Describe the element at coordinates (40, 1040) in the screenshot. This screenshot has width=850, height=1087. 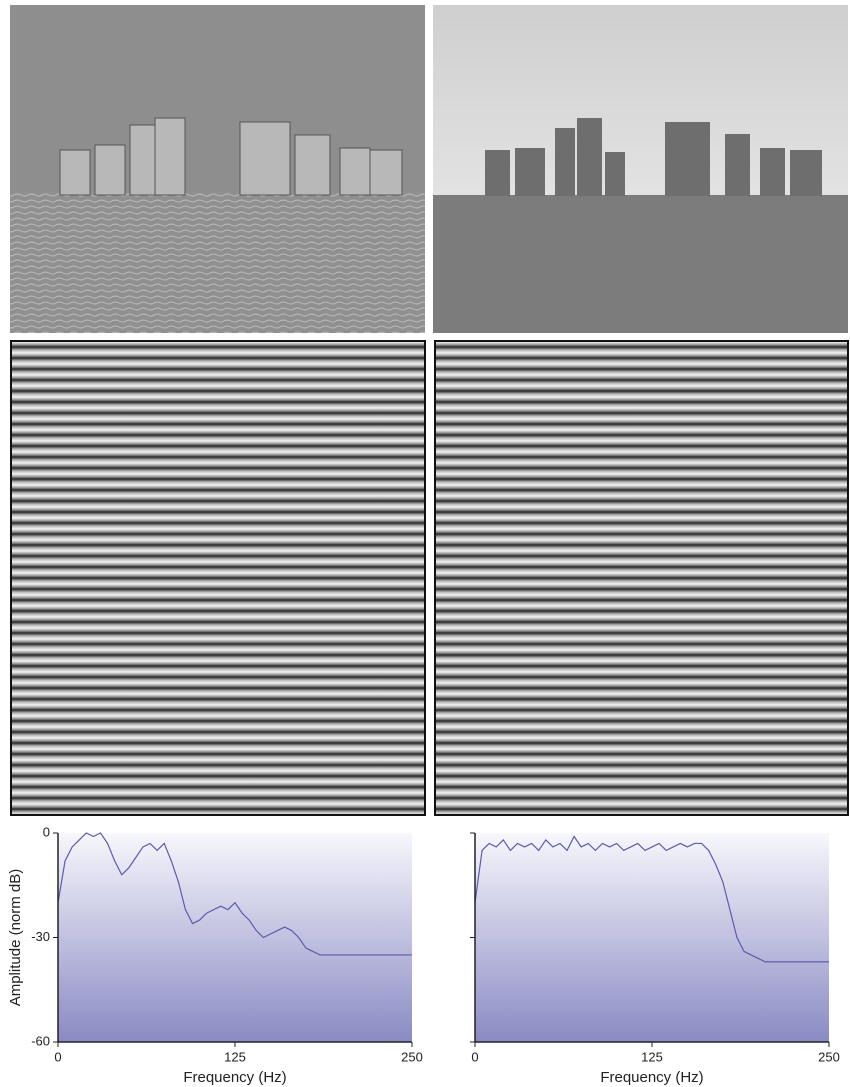
I see `y-tick-label: -60` at that location.